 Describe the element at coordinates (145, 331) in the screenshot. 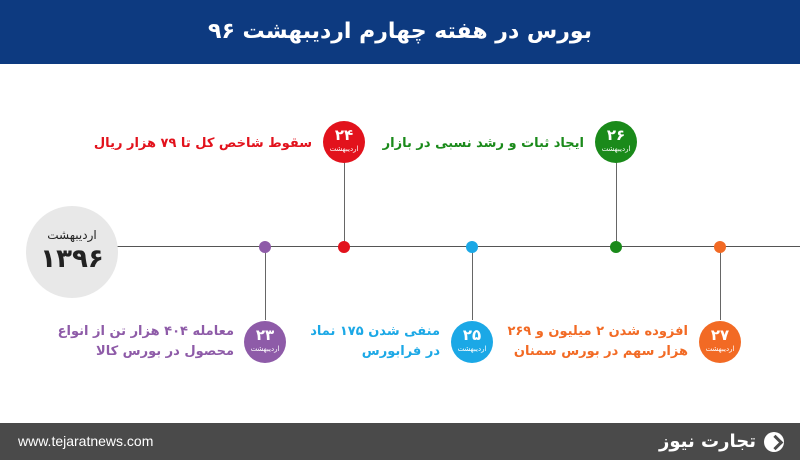

I see `event-text-23-line1: معامله ۴۰۴ هزار تن از انواع` at that location.